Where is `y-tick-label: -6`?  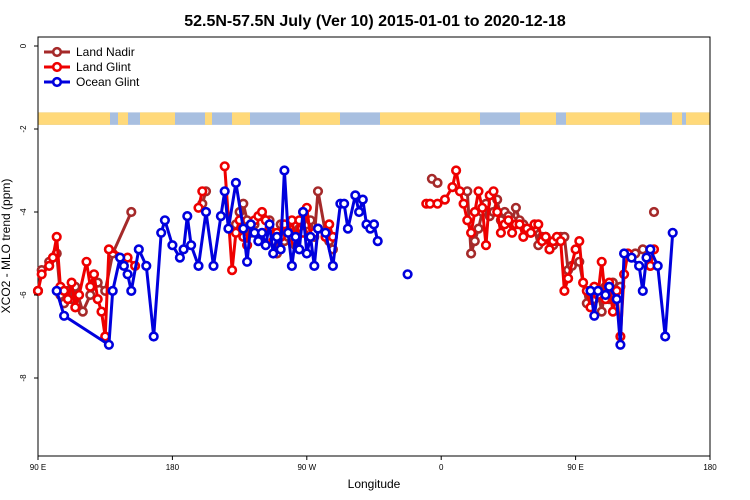 y-tick-label: -6 is located at coordinates (23, 295).